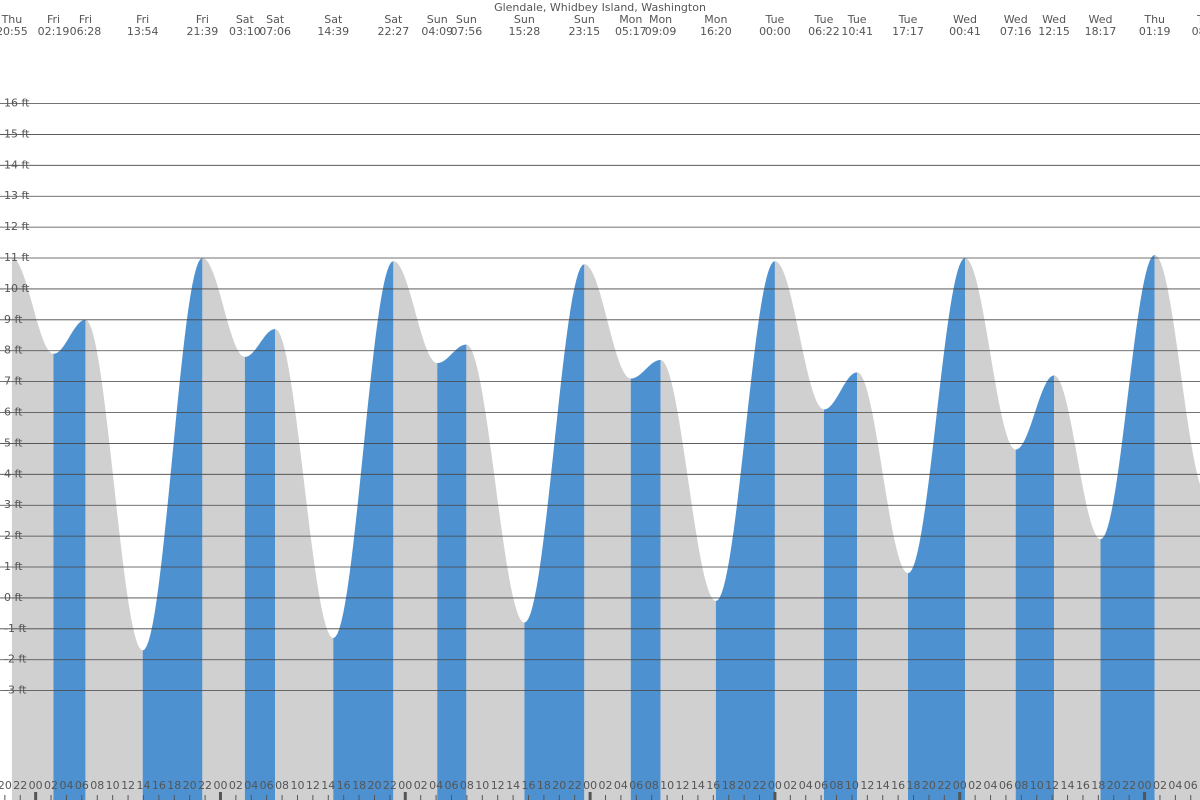  I want to click on extreme-day: Thu, so click(1154, 19).